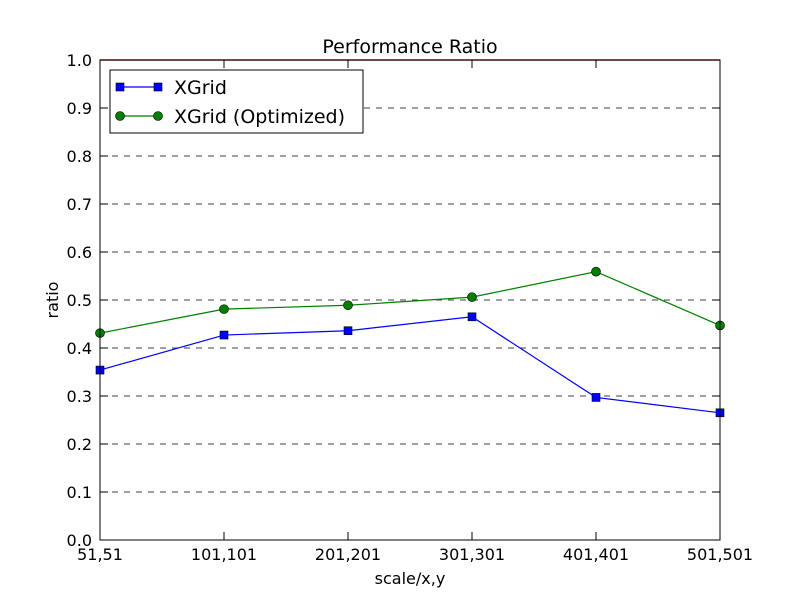  What do you see at coordinates (410, 578) in the screenshot?
I see `x-axis-label: scale/x,y` at bounding box center [410, 578].